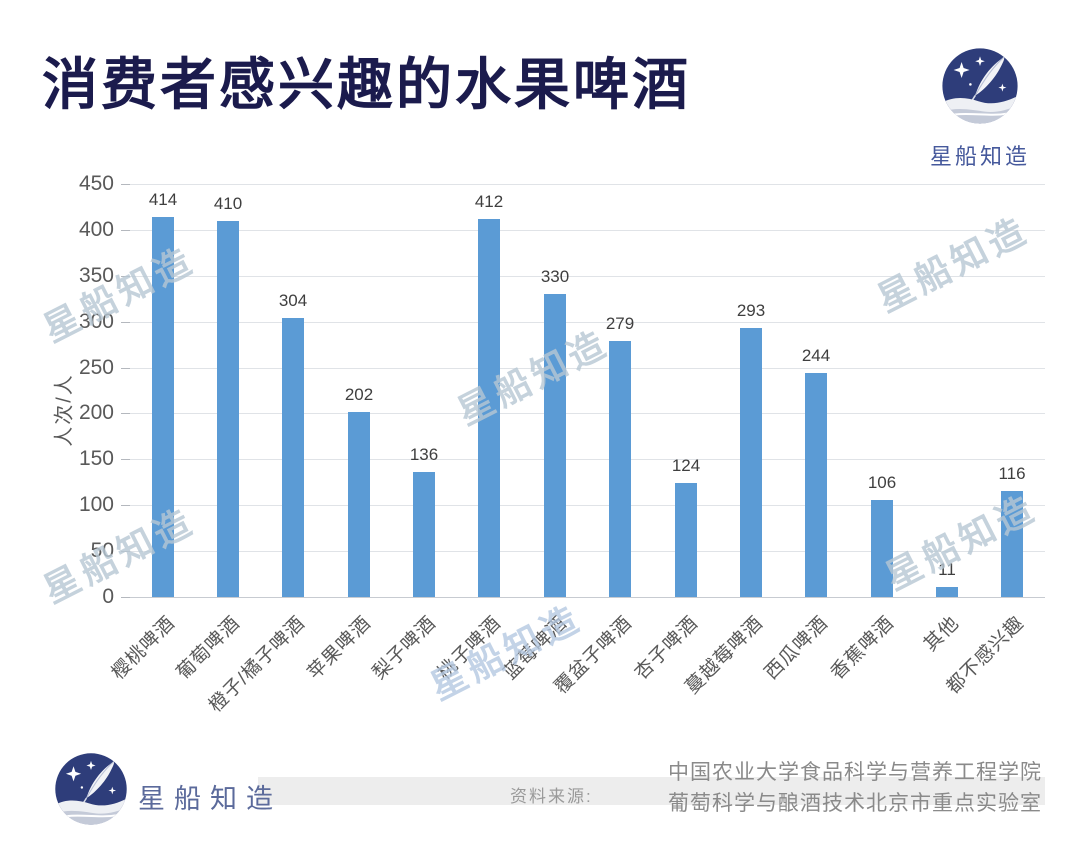 This screenshot has height=867, width=1080. Describe the element at coordinates (366, 85) in the screenshot. I see `page-title: 消费者感兴趣的水果啤酒` at that location.